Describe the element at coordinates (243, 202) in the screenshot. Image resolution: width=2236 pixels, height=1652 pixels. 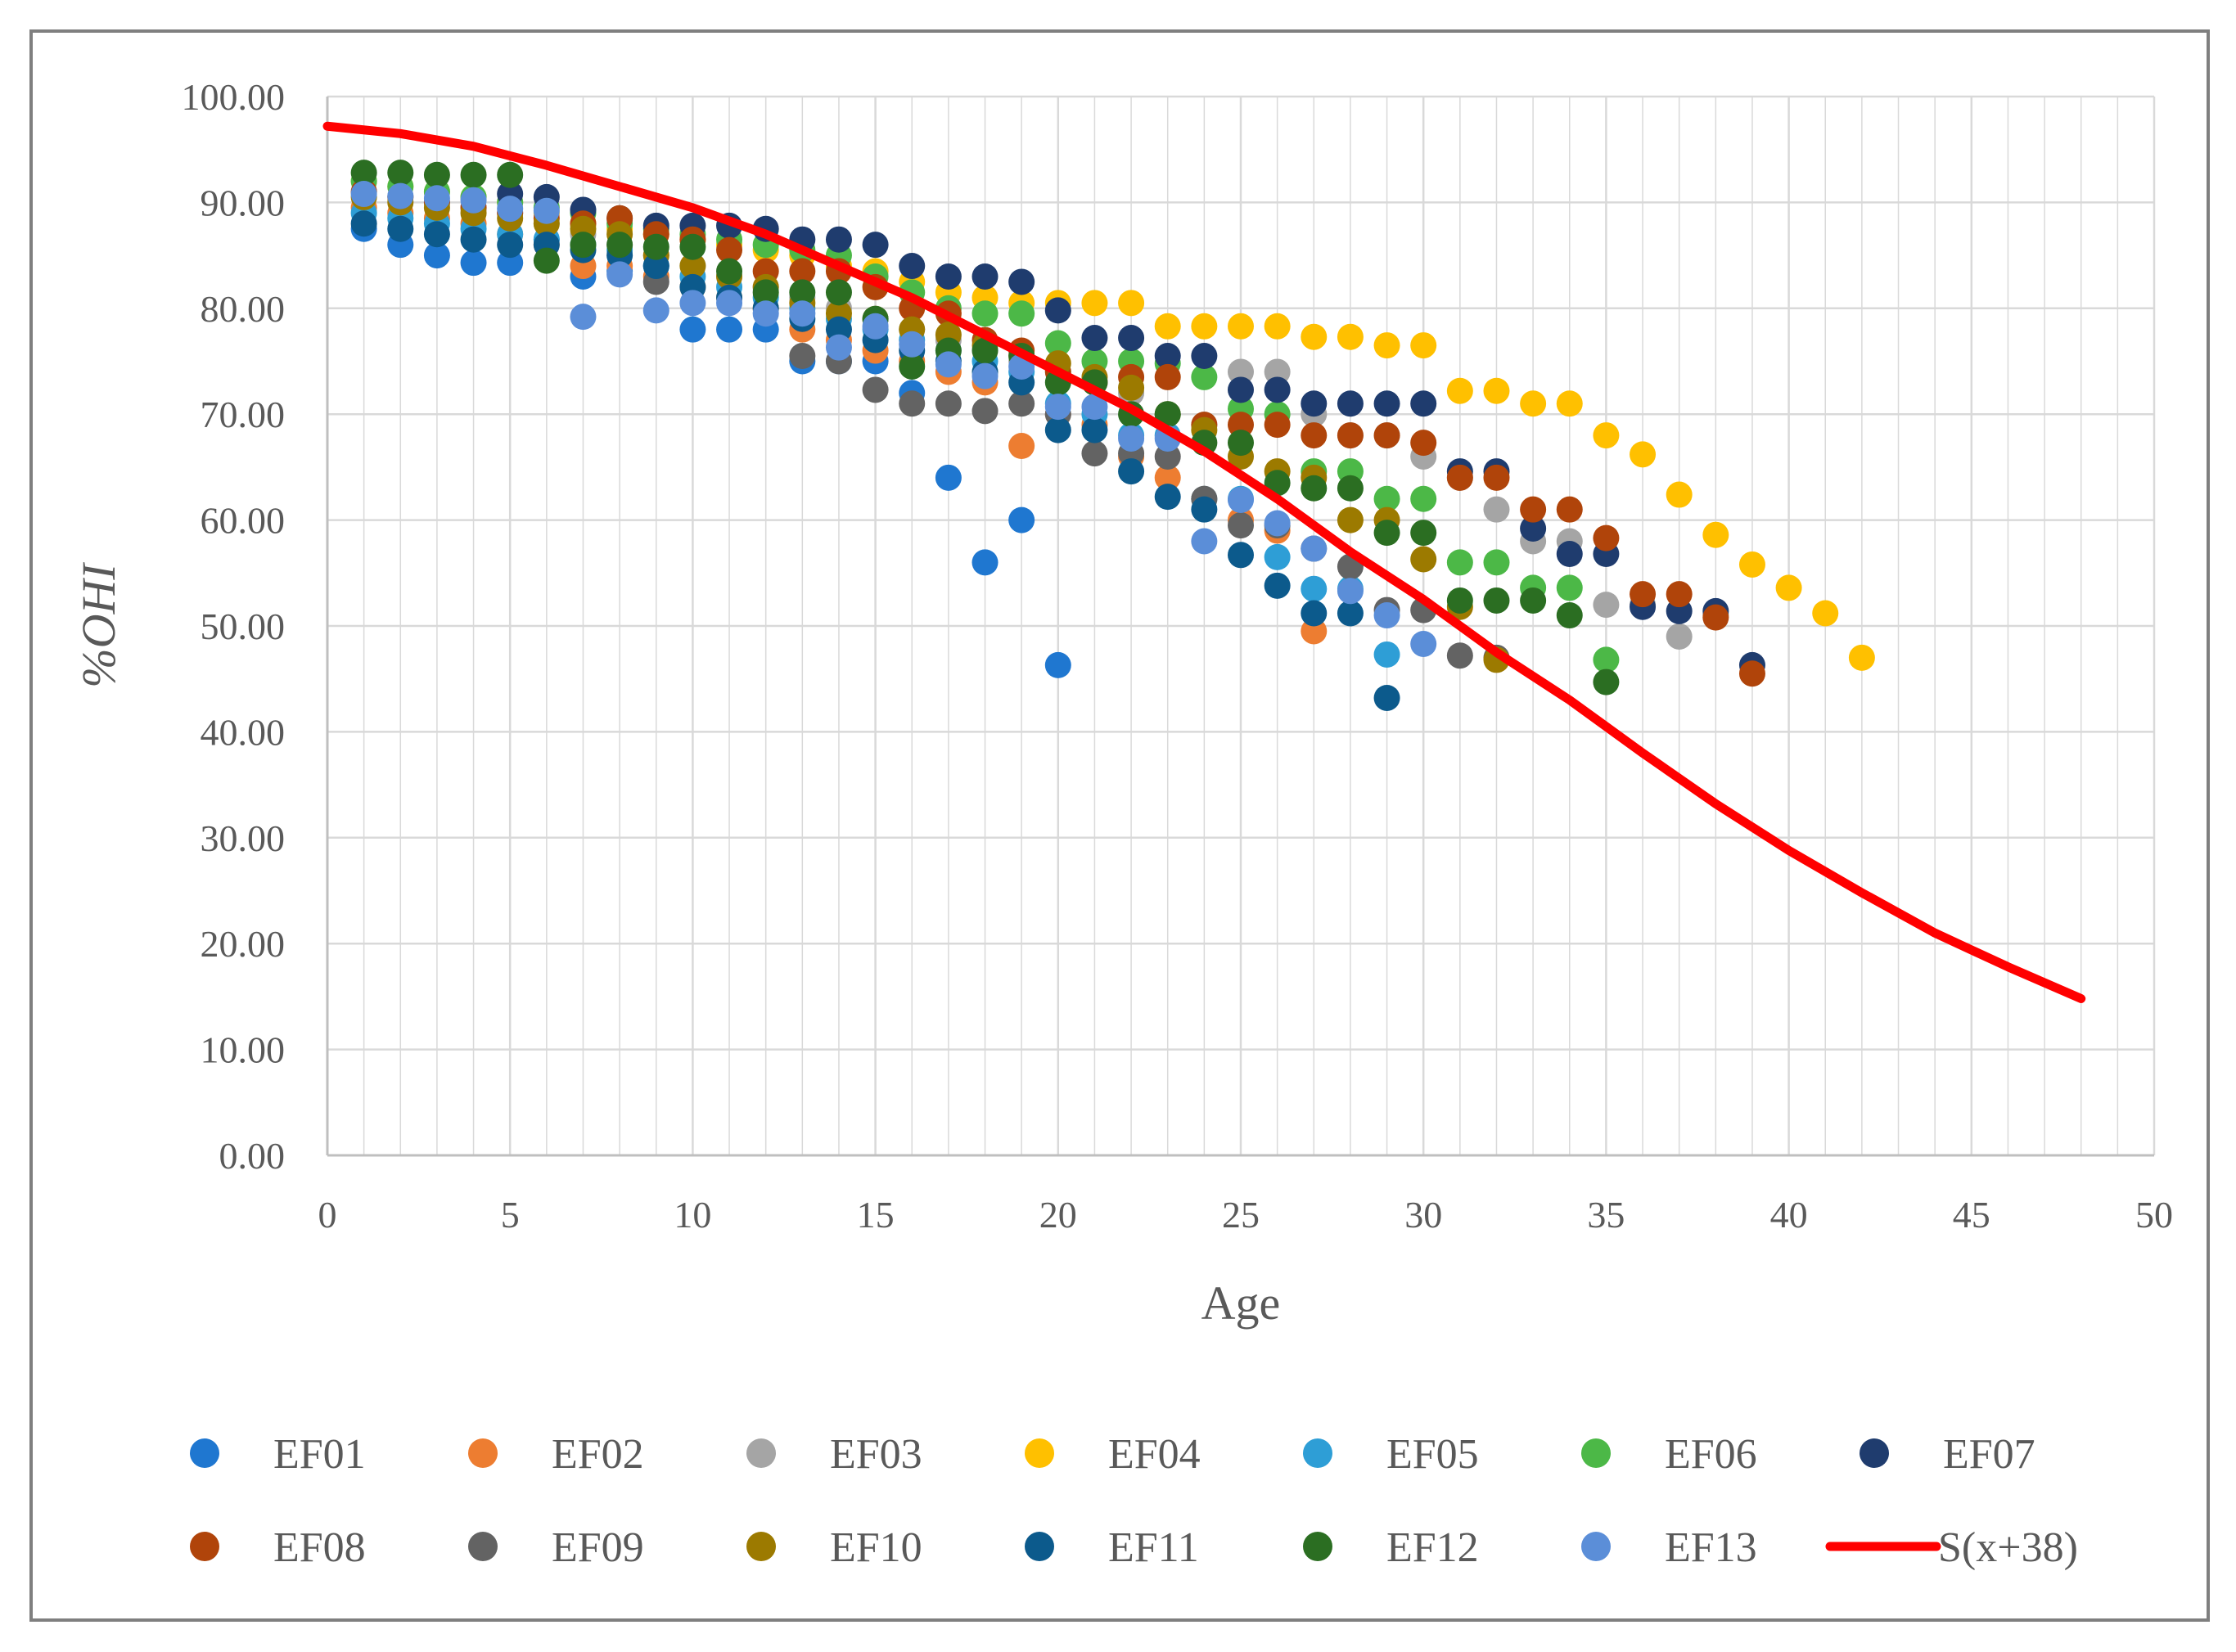
I see `y-tick-label: 90.00` at that location.